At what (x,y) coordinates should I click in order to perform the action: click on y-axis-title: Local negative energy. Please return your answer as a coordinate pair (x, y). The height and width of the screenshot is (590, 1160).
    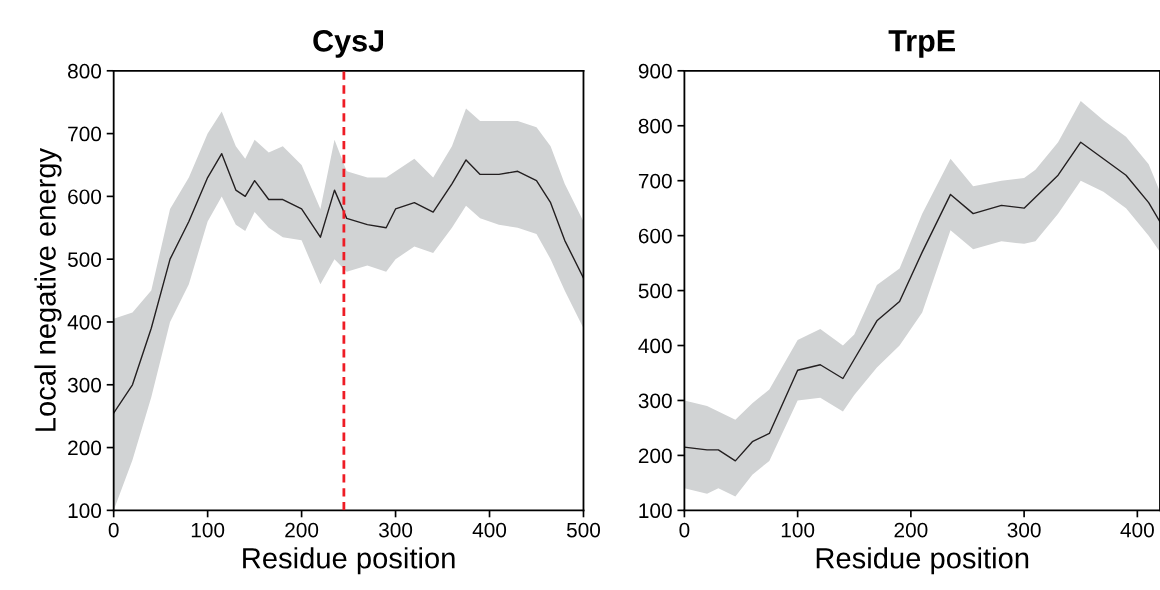
    Looking at the image, I should click on (48, 289).